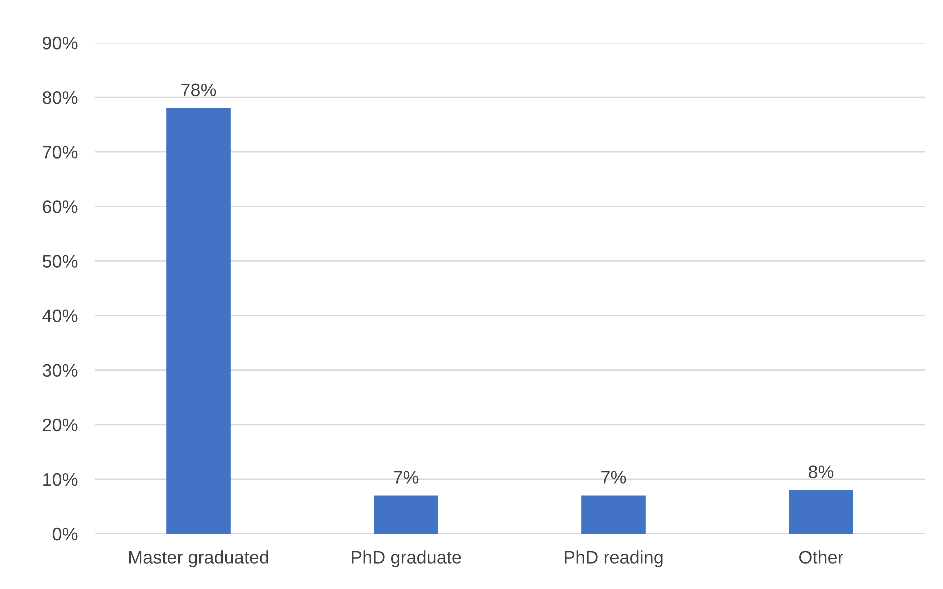  Describe the element at coordinates (822, 557) in the screenshot. I see `x-tick-label: Other` at that location.